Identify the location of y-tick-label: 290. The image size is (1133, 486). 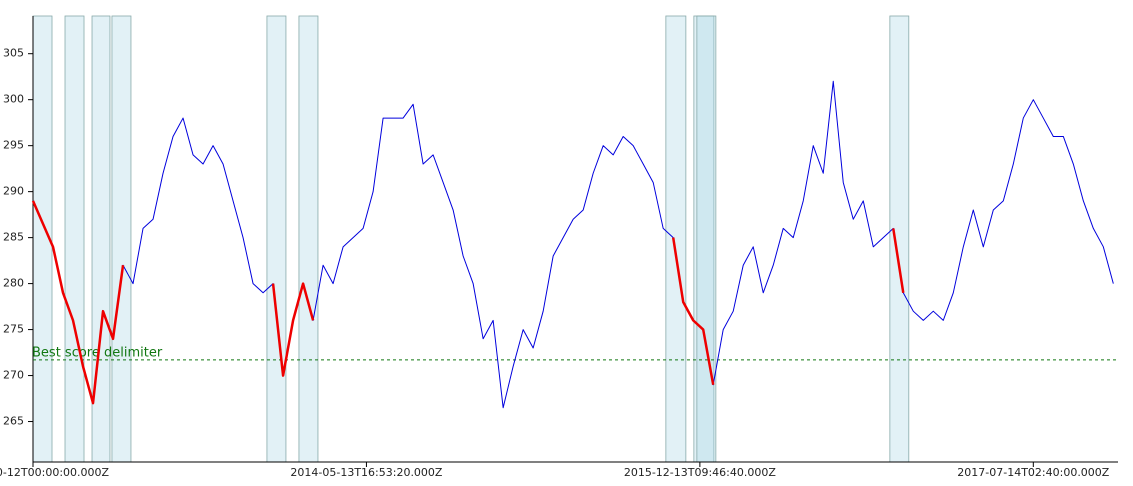
(13, 191).